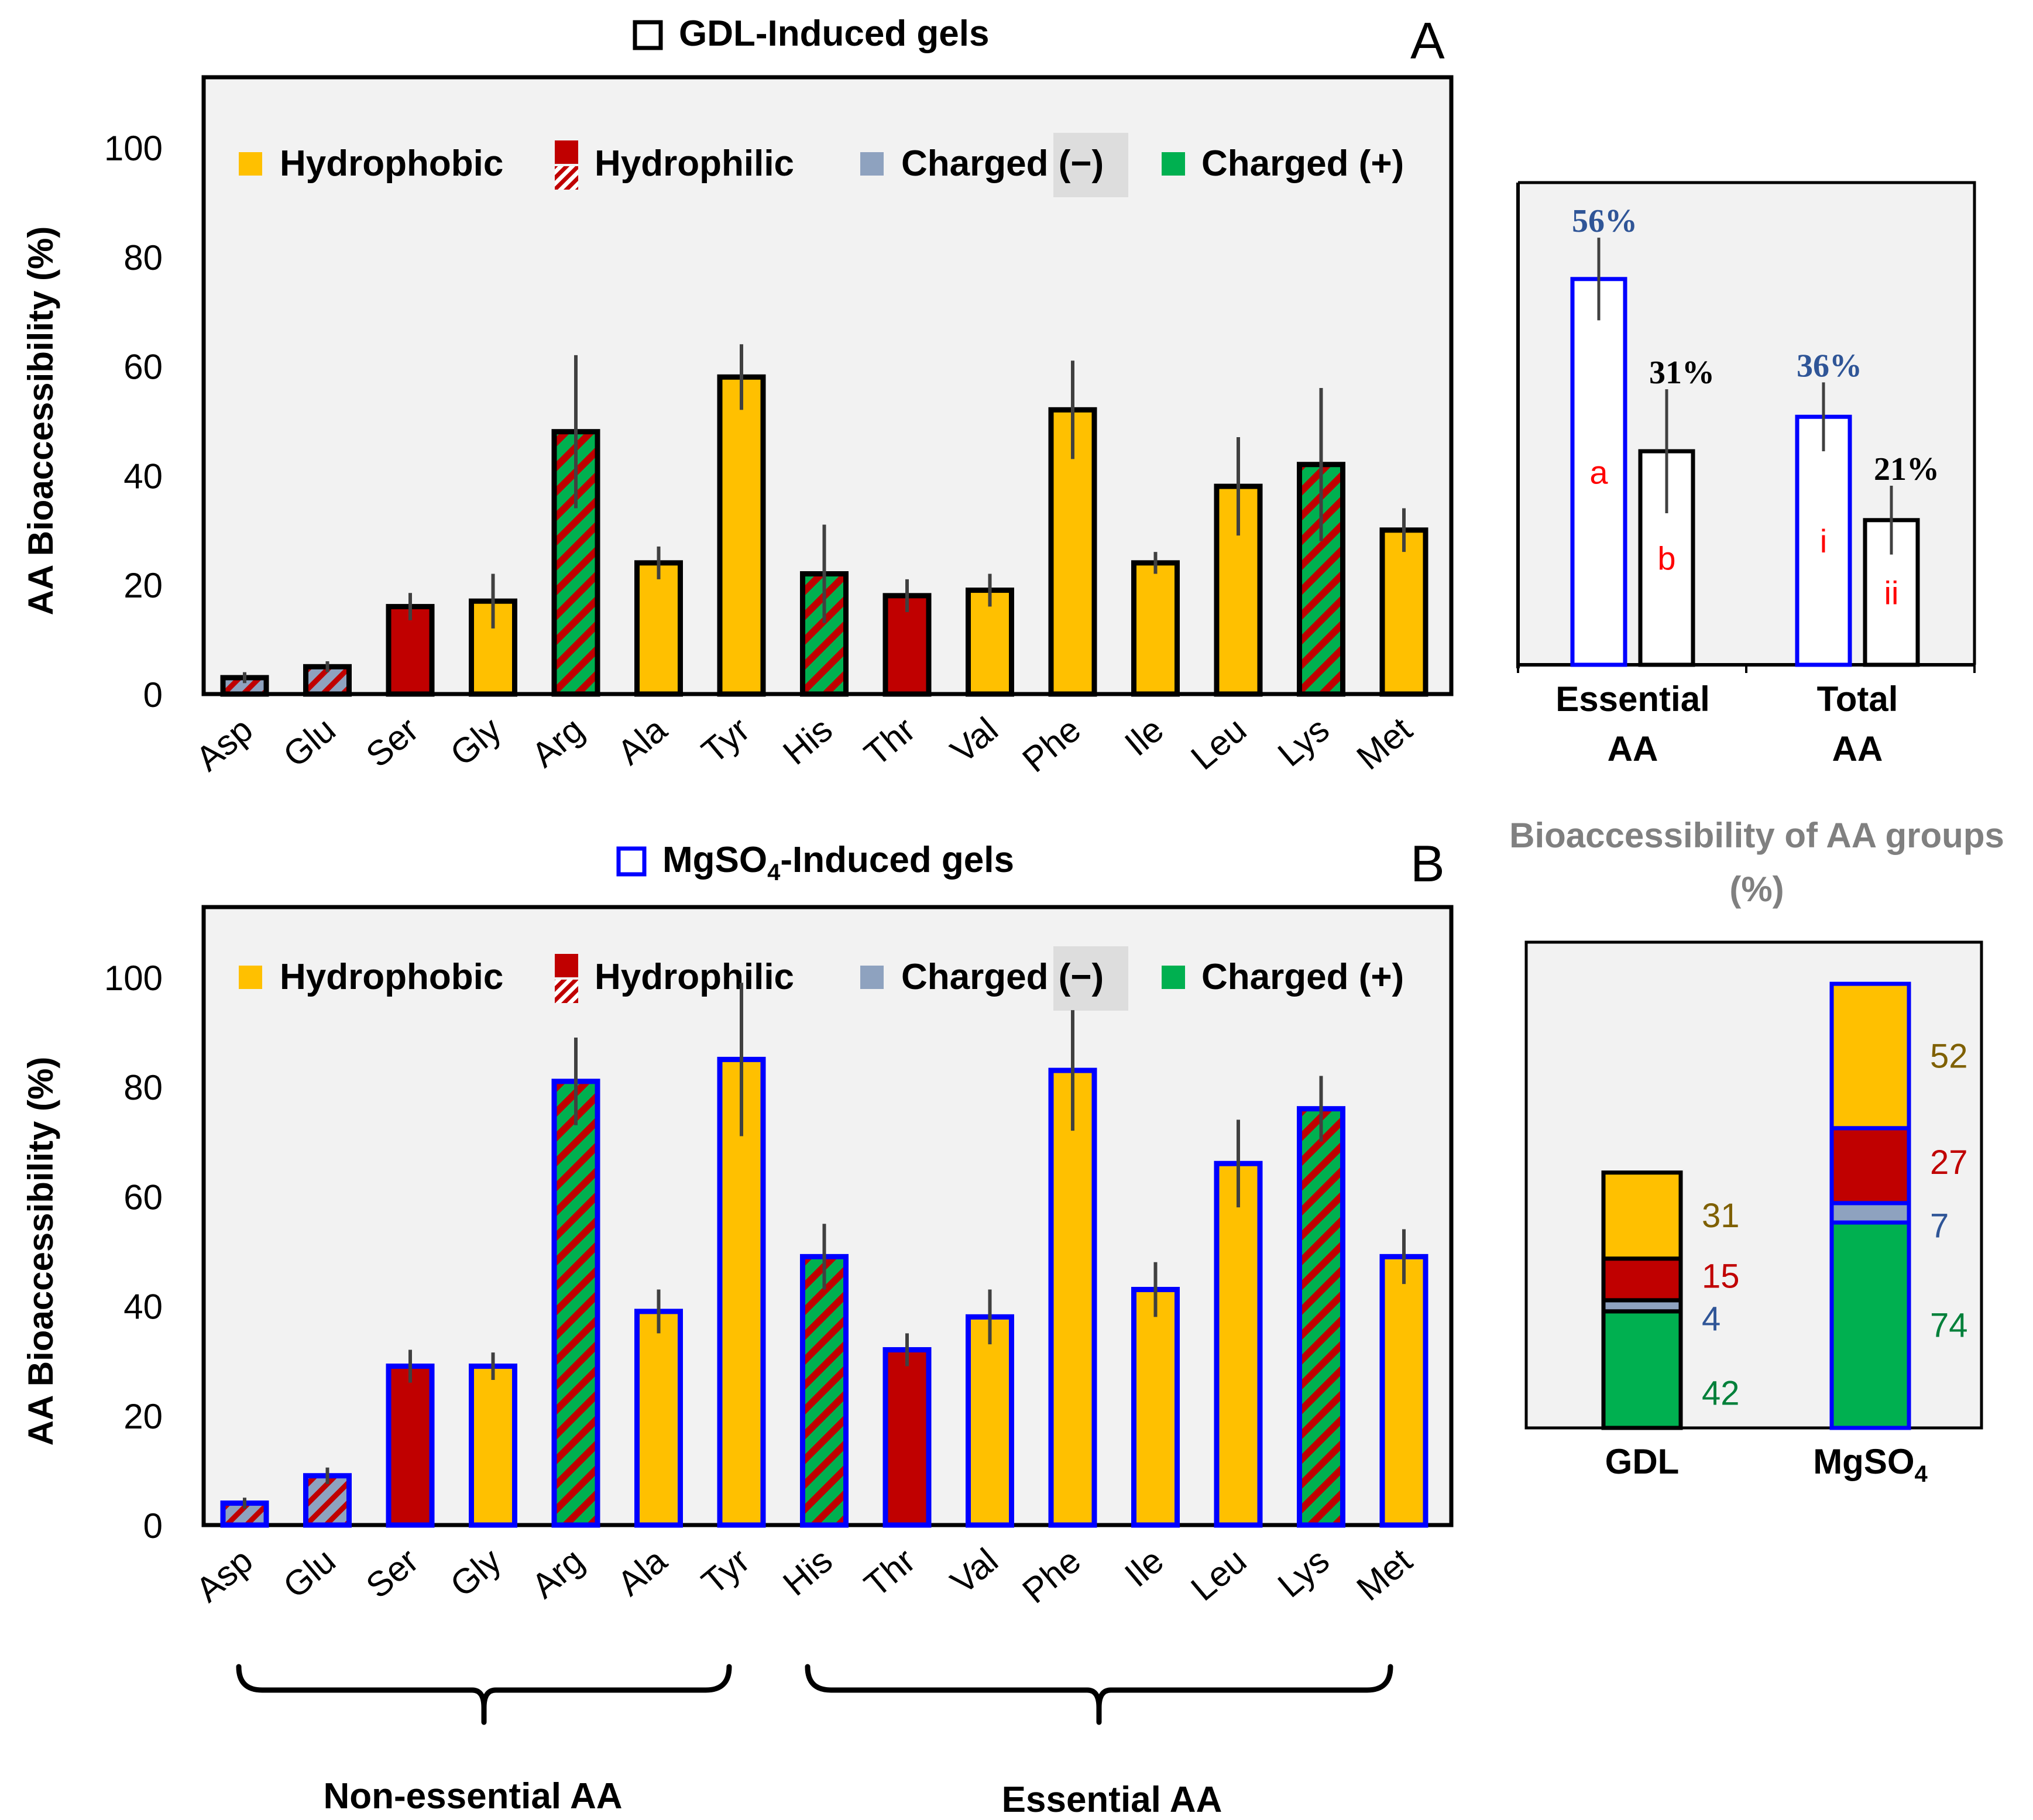 The image size is (2033, 1820). I want to click on bar-ile, so click(1155, 628).